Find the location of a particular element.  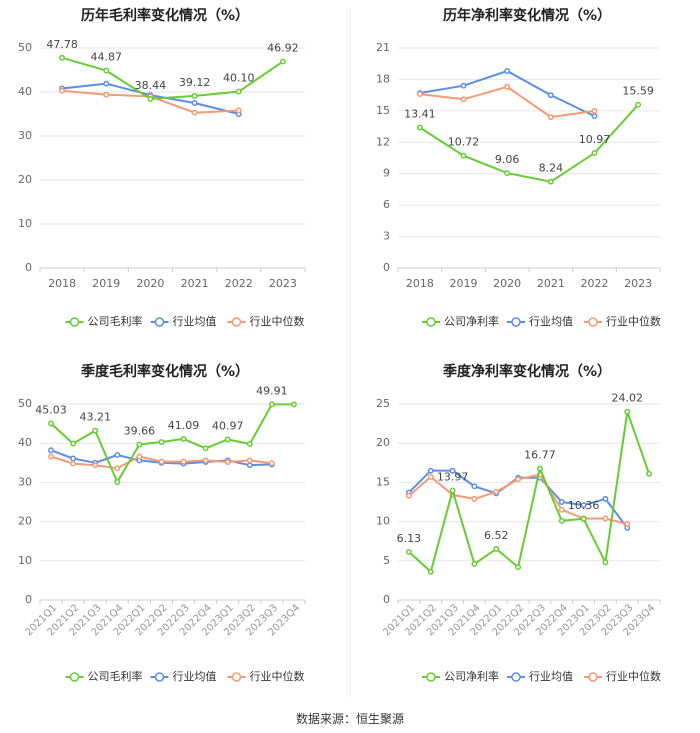

chart-title: 季度毛利率变化情况（%） is located at coordinates (164, 371).